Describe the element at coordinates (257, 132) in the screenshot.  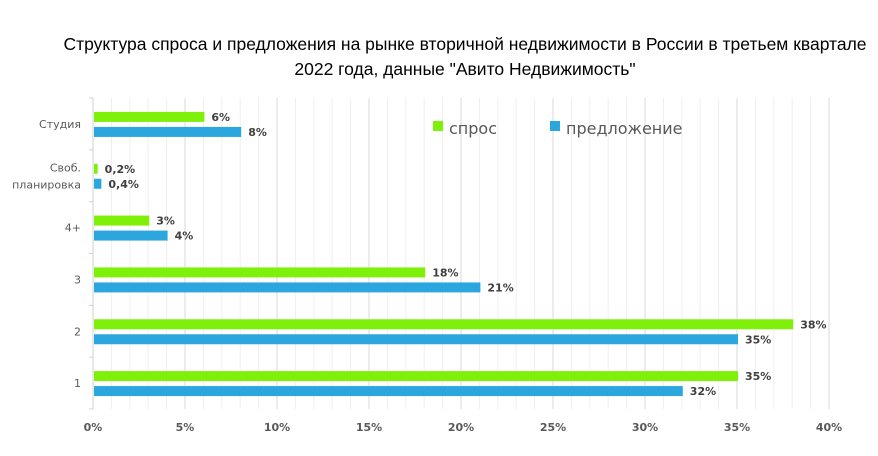
I see `data-label: 8%` at that location.